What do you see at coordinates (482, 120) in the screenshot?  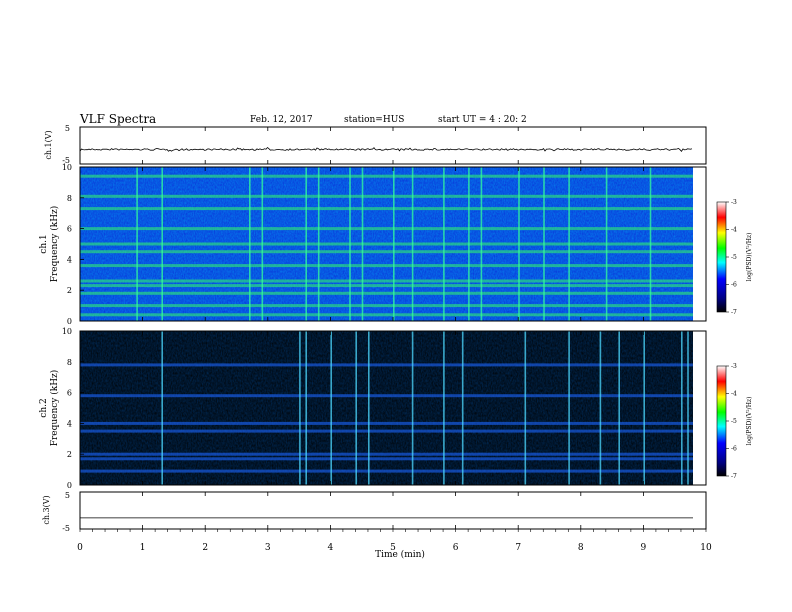 I see `start-time-label: start UT = 4 : 20: 2` at bounding box center [482, 120].